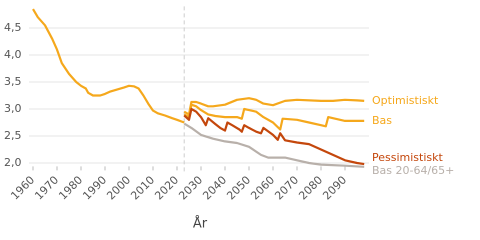 The width and height of the screenshot is (480, 240). Describe the element at coordinates (407, 157) in the screenshot. I see `series-label: Pessimistiskt` at that location.